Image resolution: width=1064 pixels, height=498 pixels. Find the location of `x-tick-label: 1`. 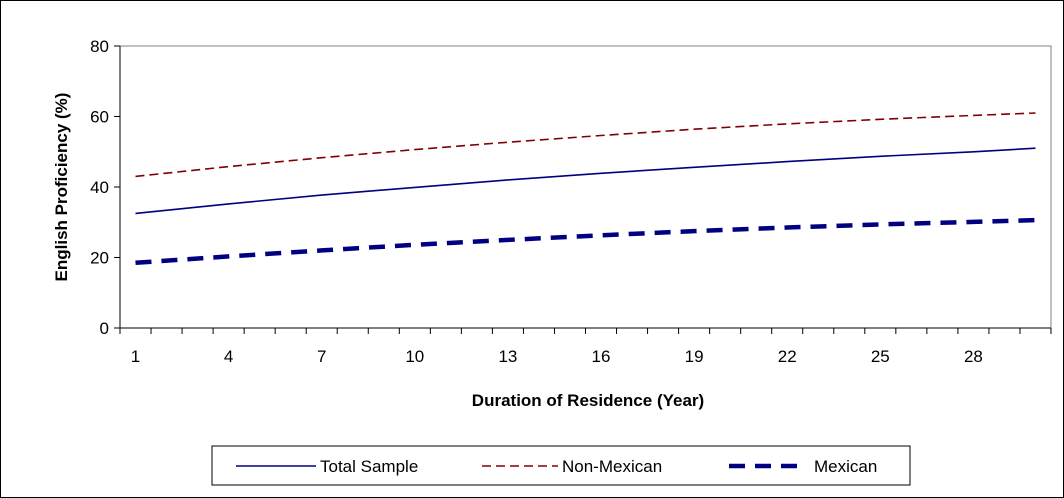

x-tick-label: 1 is located at coordinates (135, 356).